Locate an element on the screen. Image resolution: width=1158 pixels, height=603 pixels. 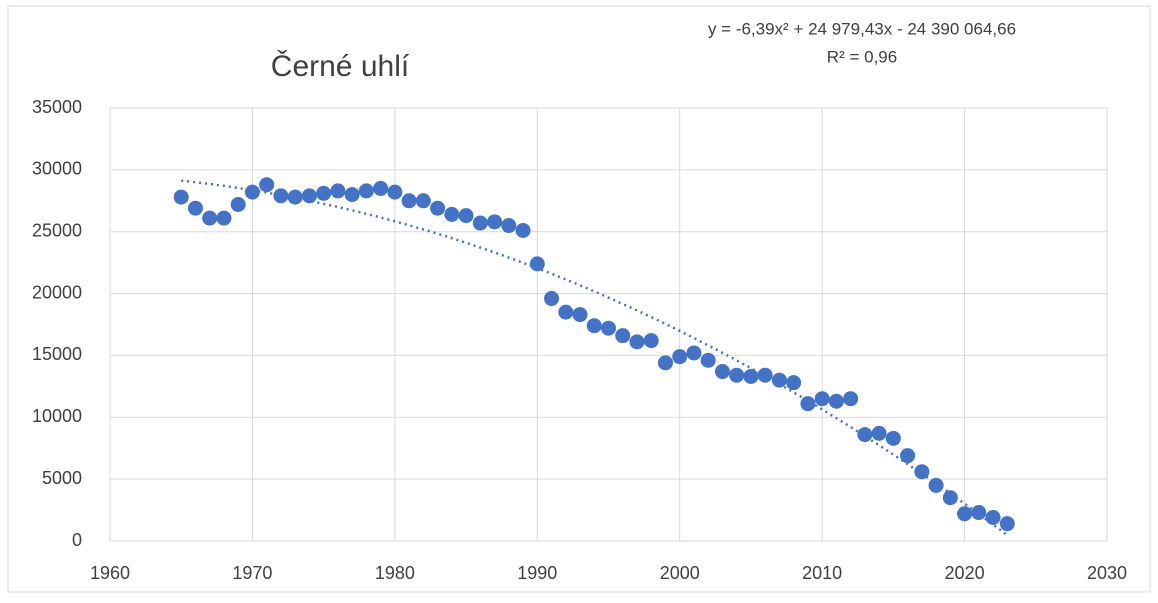
y-tick-label: 5000 is located at coordinates (62, 478).